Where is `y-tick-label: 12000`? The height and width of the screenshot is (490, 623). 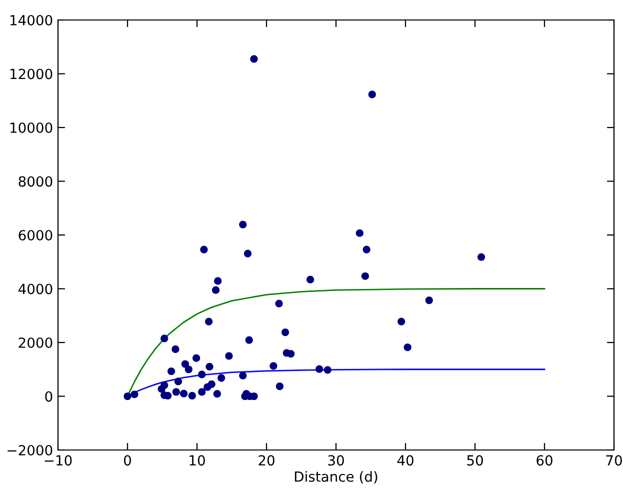
y-tick-label: 12000 is located at coordinates (31, 74).